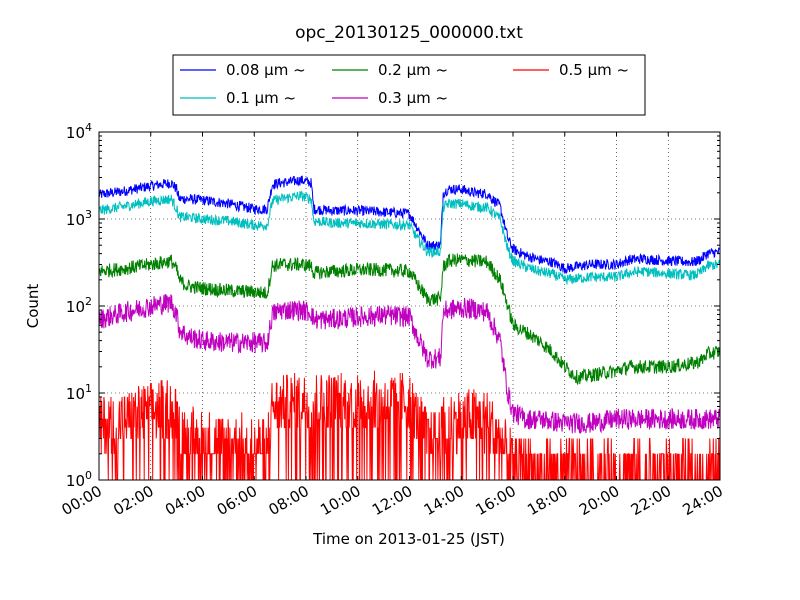  Describe the element at coordinates (444, 500) in the screenshot. I see `x-tick-label: 14:00` at that location.